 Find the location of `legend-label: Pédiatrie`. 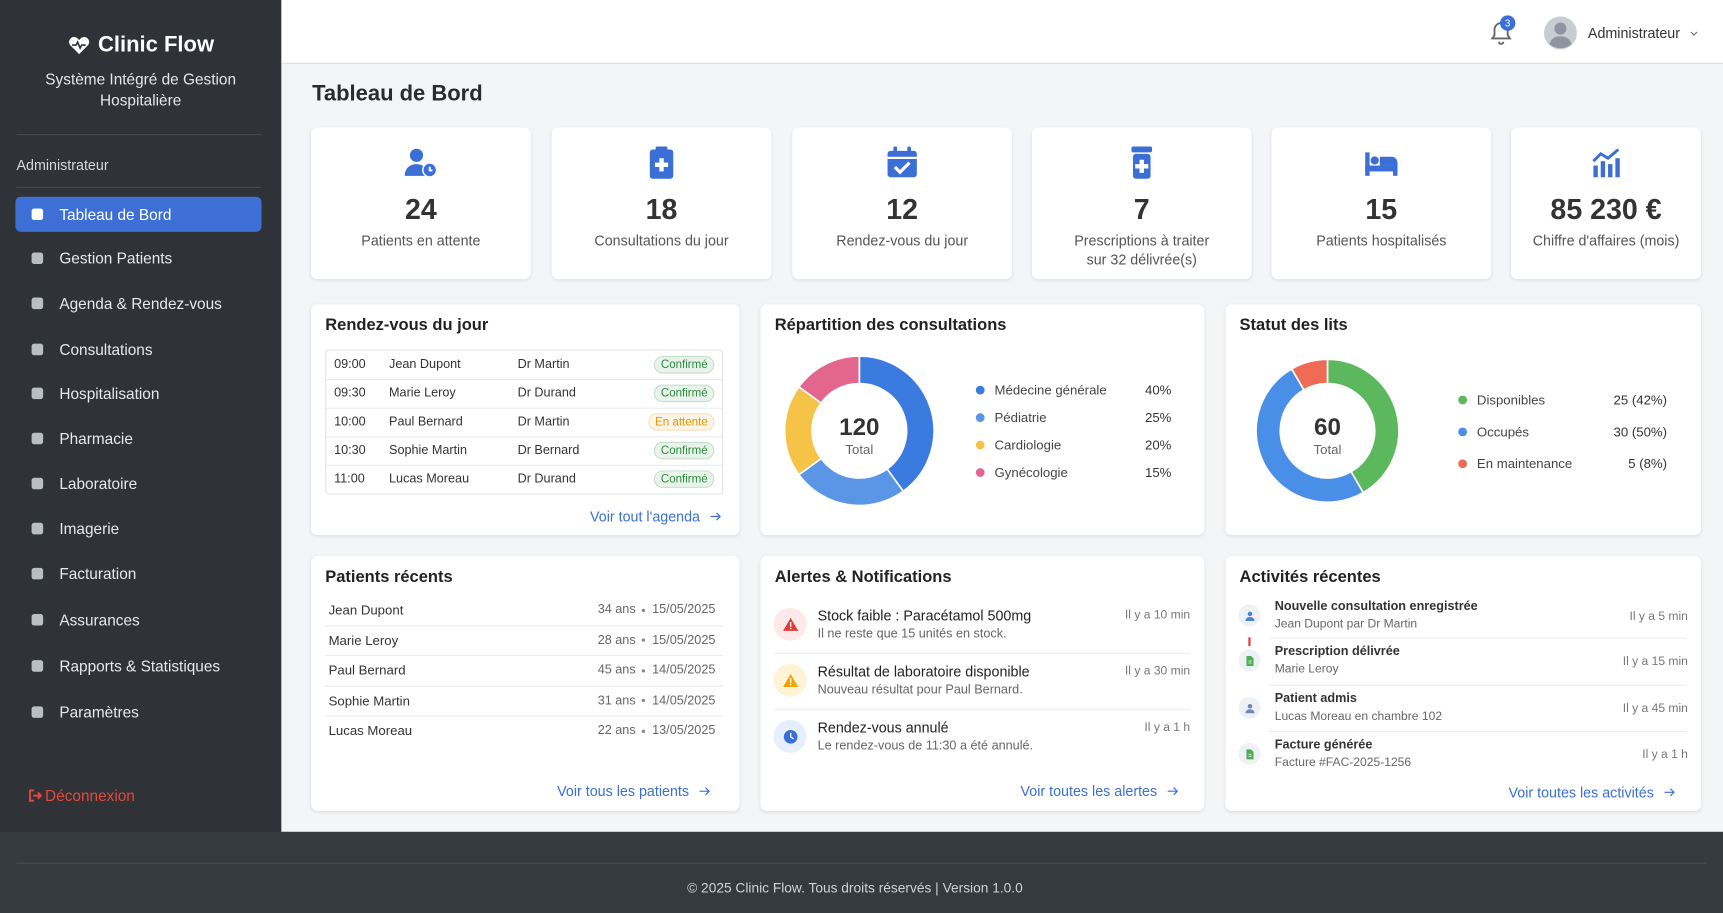

legend-label: Pédiatrie is located at coordinates (1020, 417).